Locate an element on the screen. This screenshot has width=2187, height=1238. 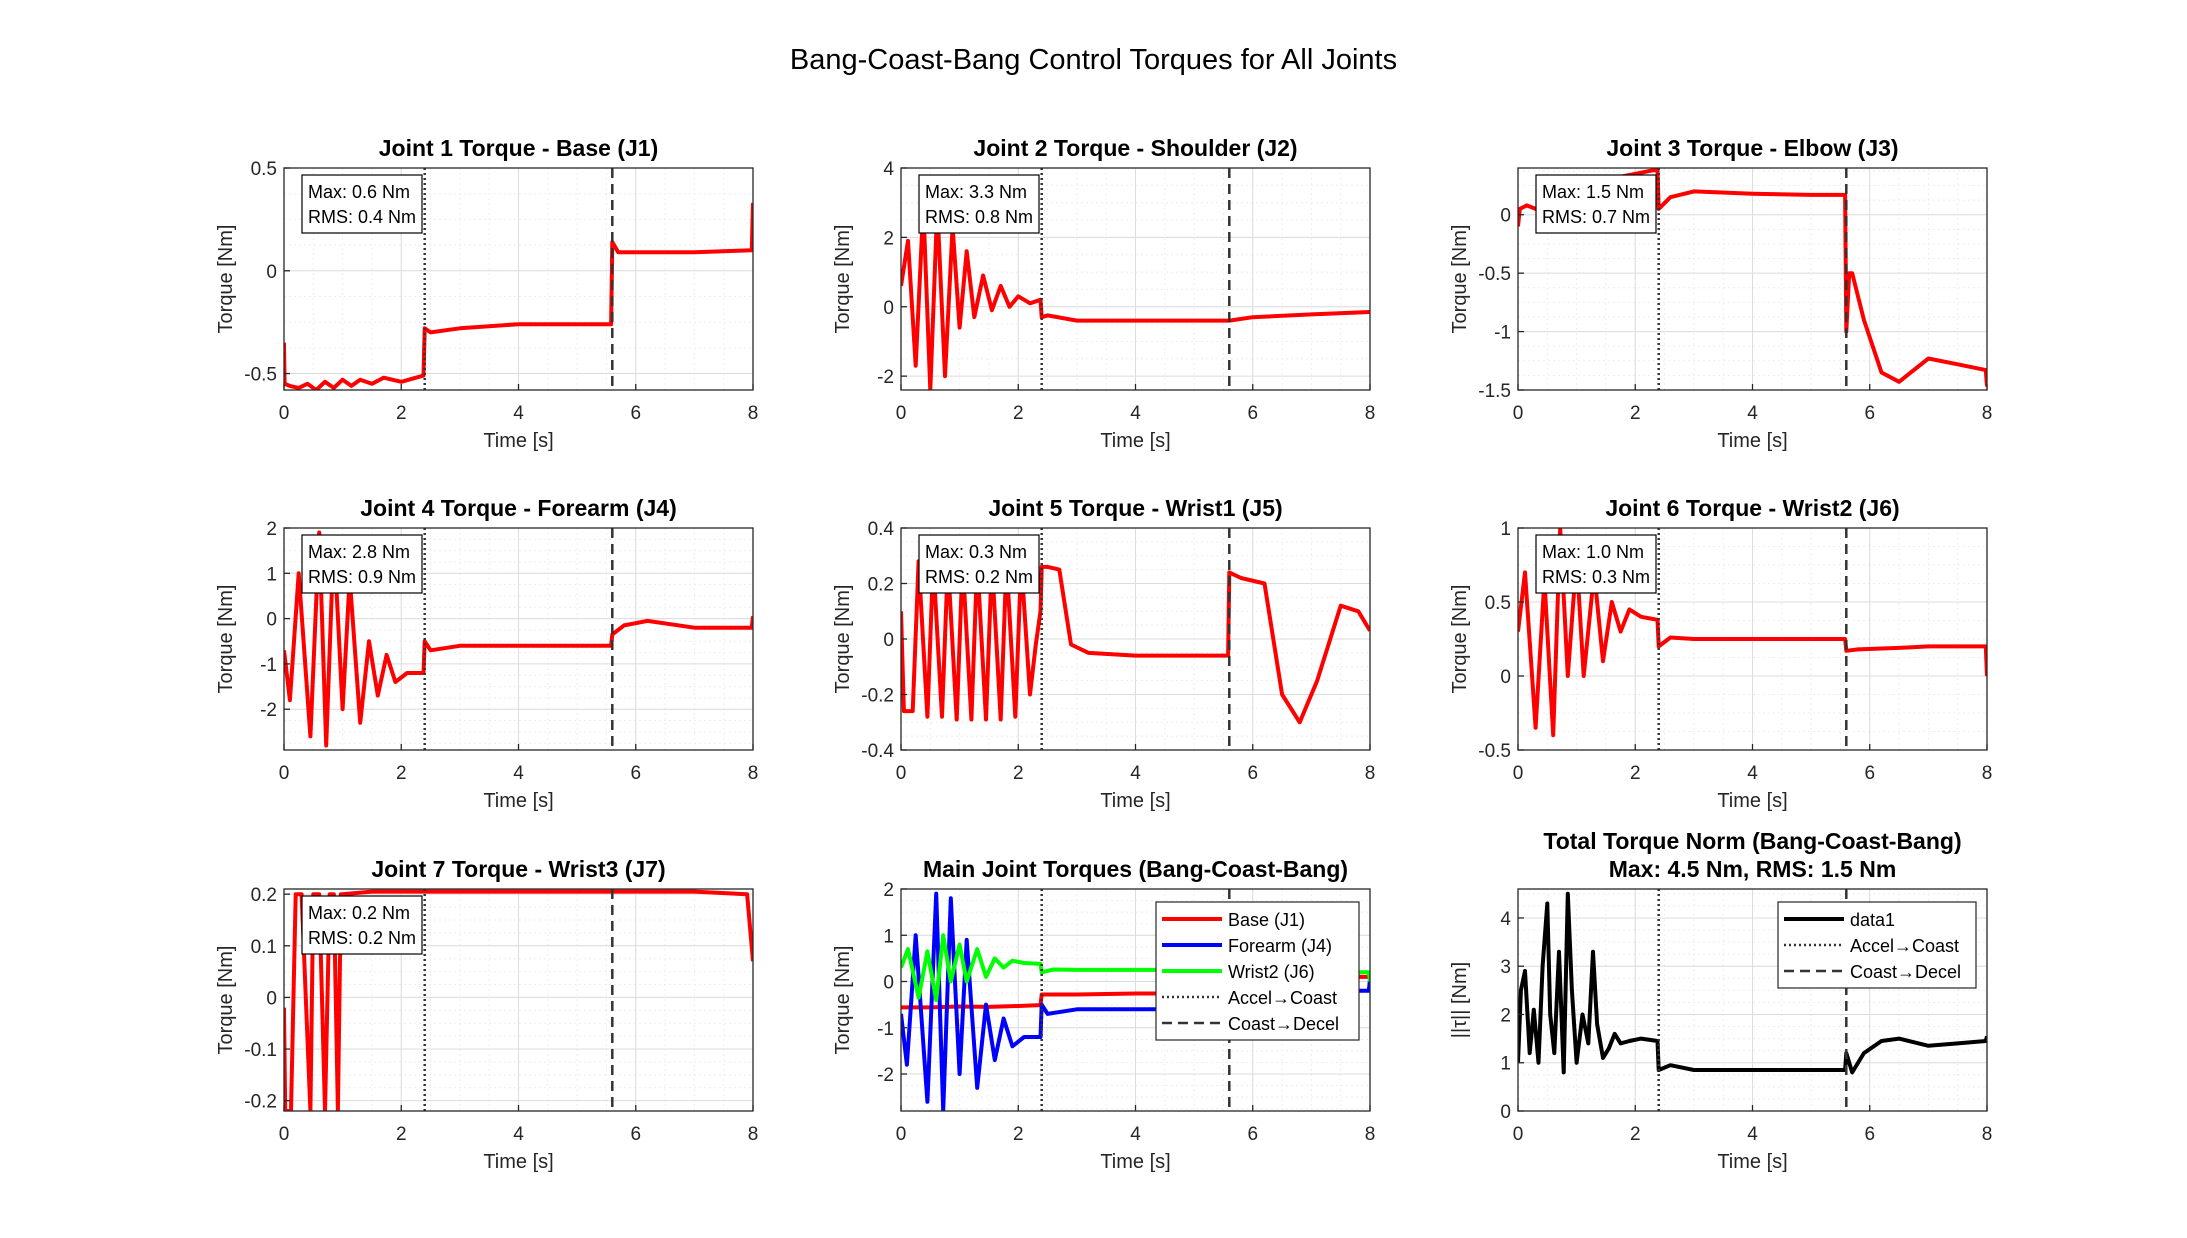
y-tick-label: -0.2 is located at coordinates (877, 696).